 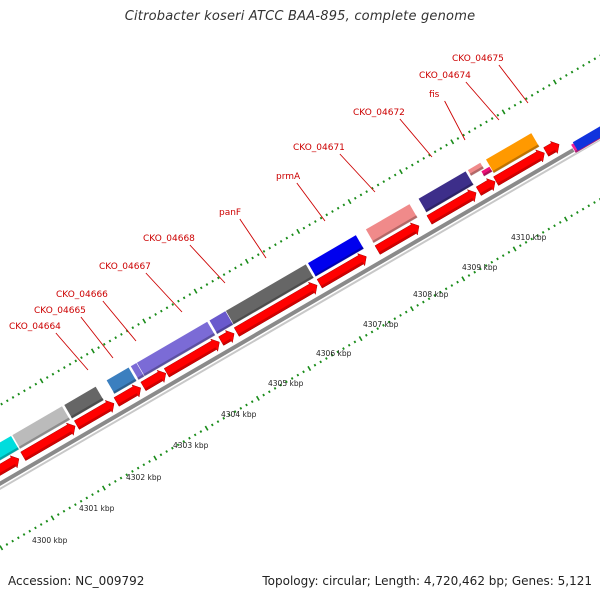 I want to click on gene-label: CKO_04672, so click(x=379, y=113).